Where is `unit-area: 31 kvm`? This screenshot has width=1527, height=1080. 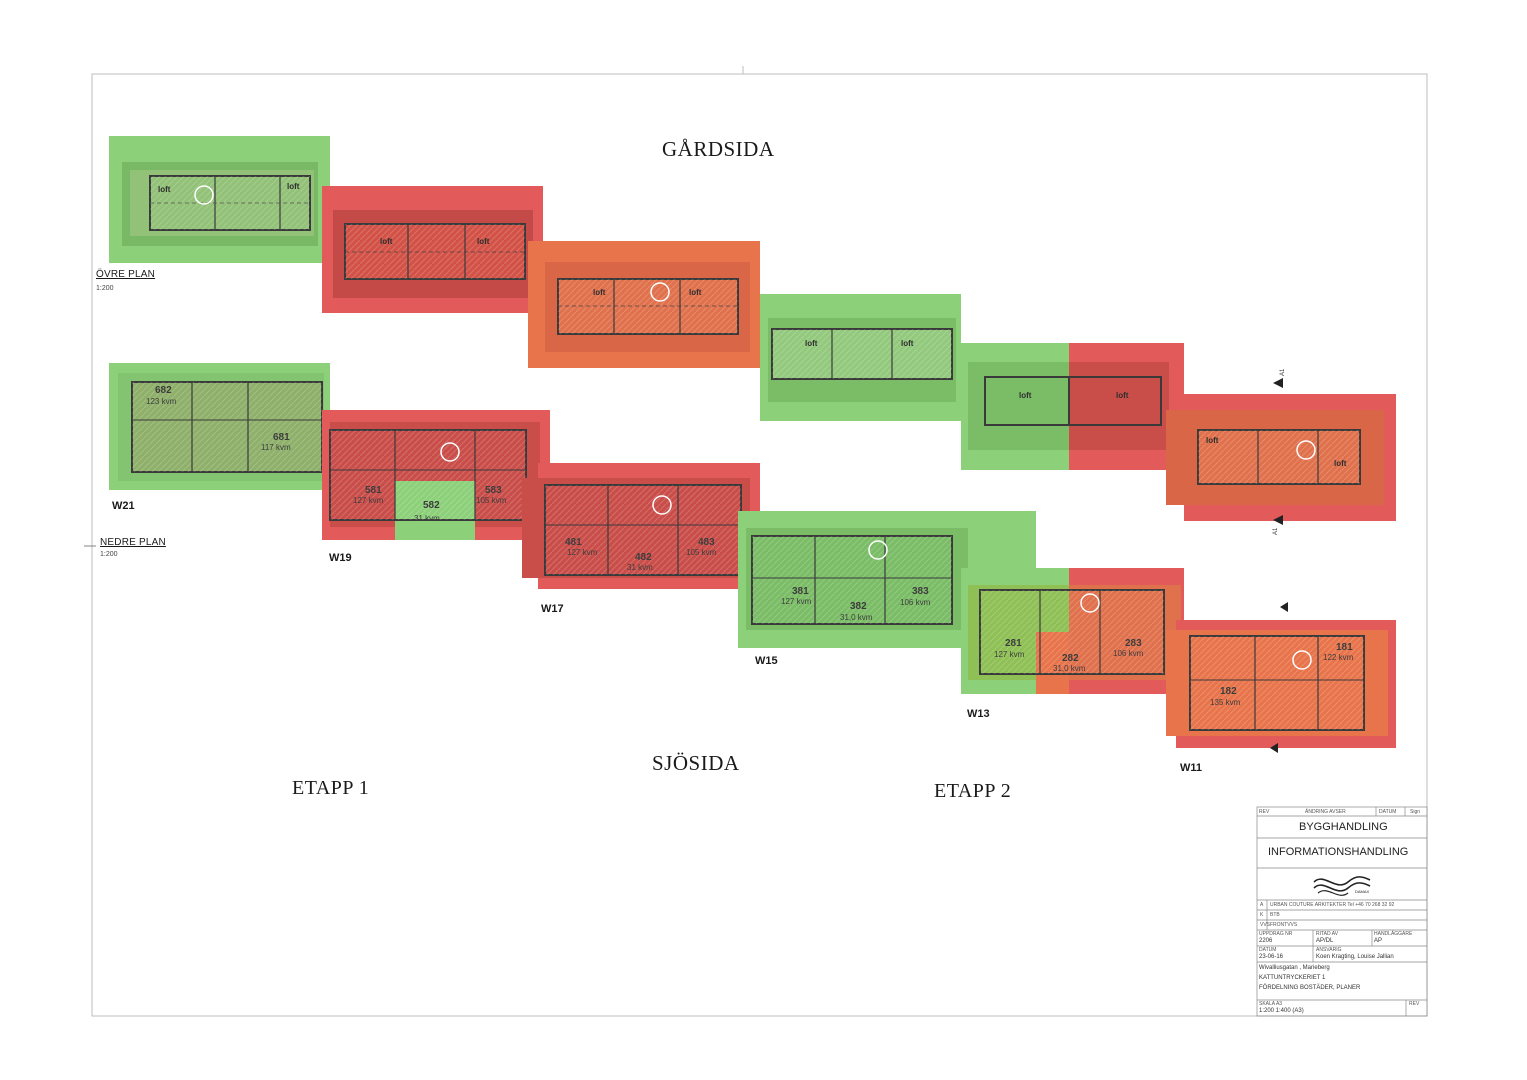 unit-area: 31 kvm is located at coordinates (427, 518).